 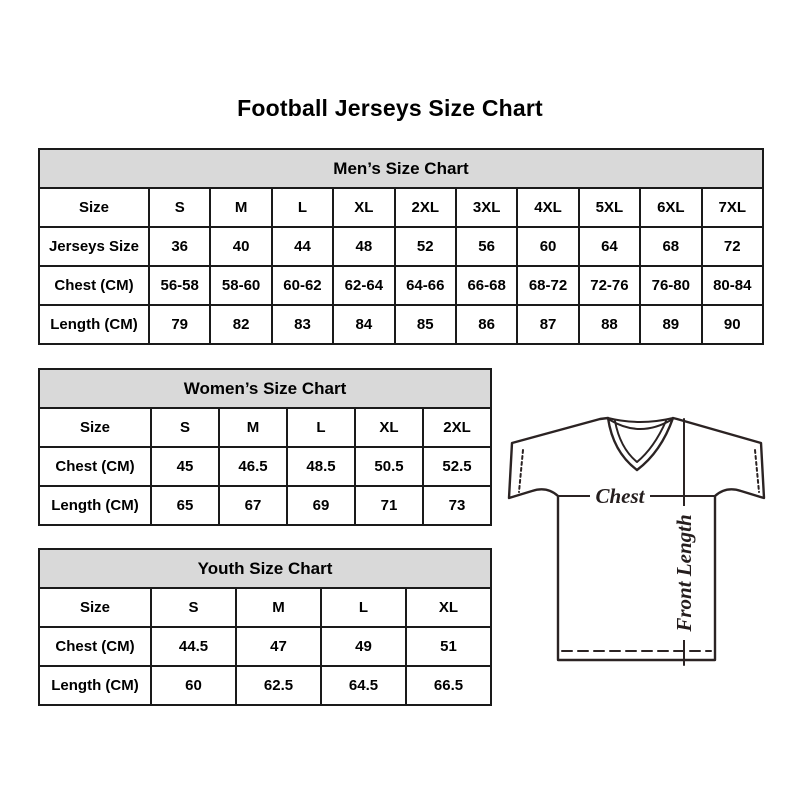 I want to click on mens-data-cell: 72, so click(x=732, y=246).